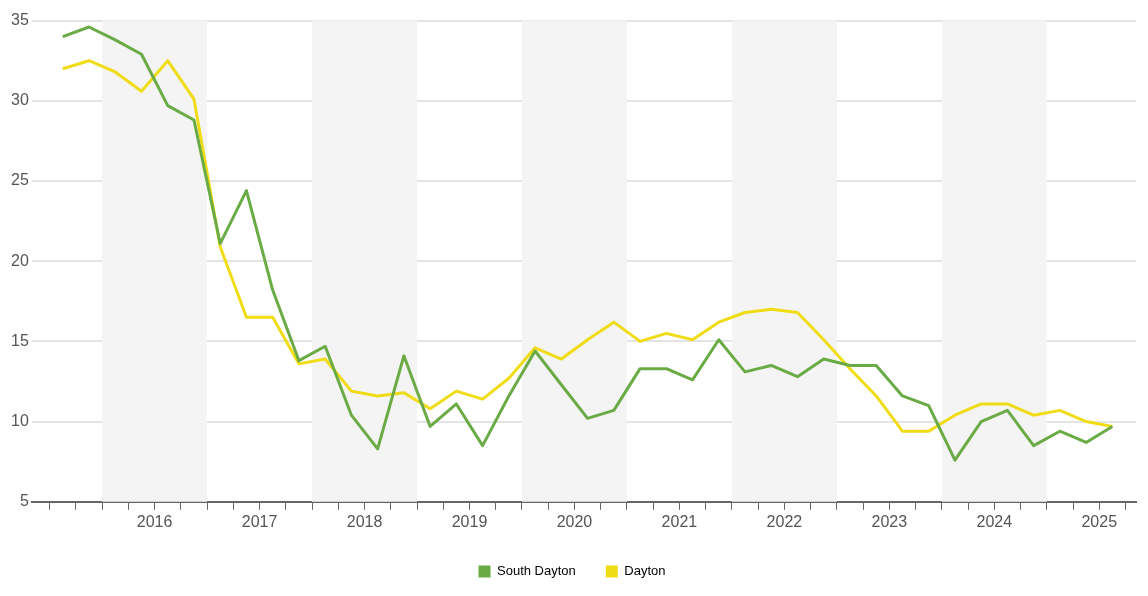  Describe the element at coordinates (364, 521) in the screenshot. I see `x-tick-label: 2018` at that location.